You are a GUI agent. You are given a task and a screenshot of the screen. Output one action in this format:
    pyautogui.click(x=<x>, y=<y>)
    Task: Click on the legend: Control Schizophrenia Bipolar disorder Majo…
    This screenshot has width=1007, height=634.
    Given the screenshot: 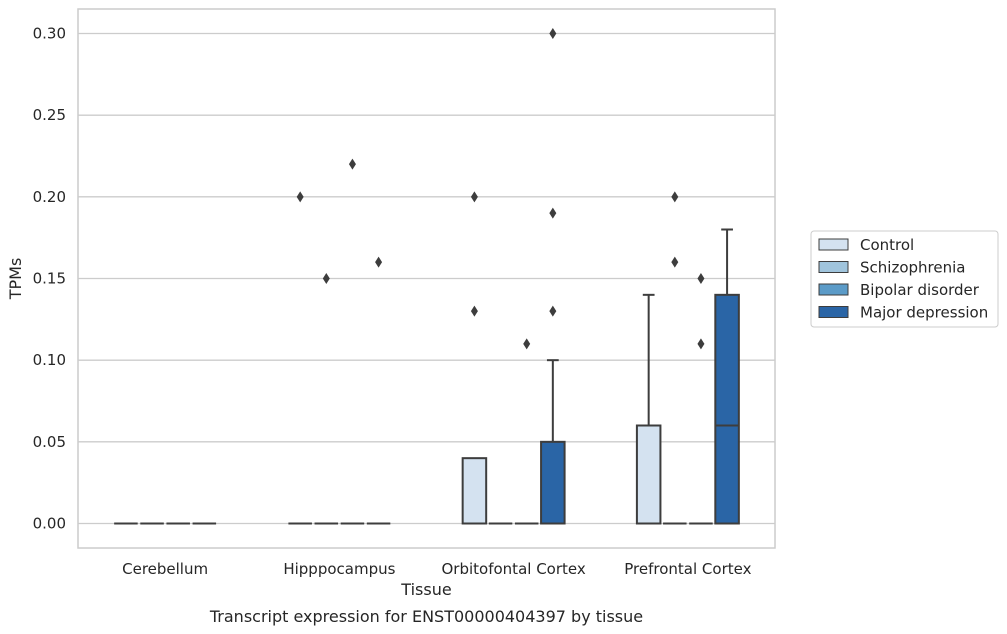 What is the action you would take?
    pyautogui.click(x=904, y=279)
    